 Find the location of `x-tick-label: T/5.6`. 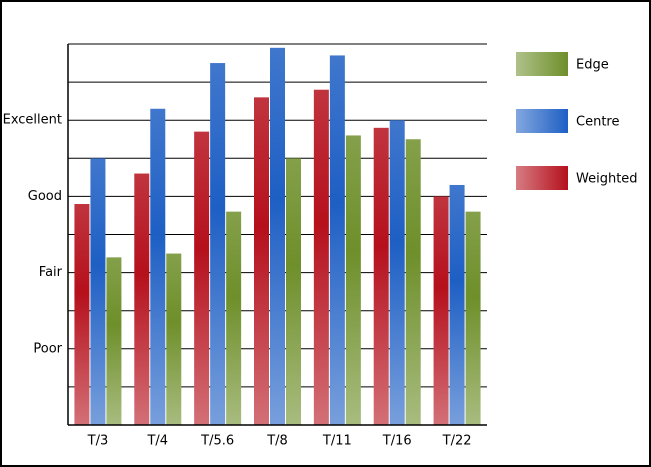

x-tick-label: T/5.6 is located at coordinates (217, 441).